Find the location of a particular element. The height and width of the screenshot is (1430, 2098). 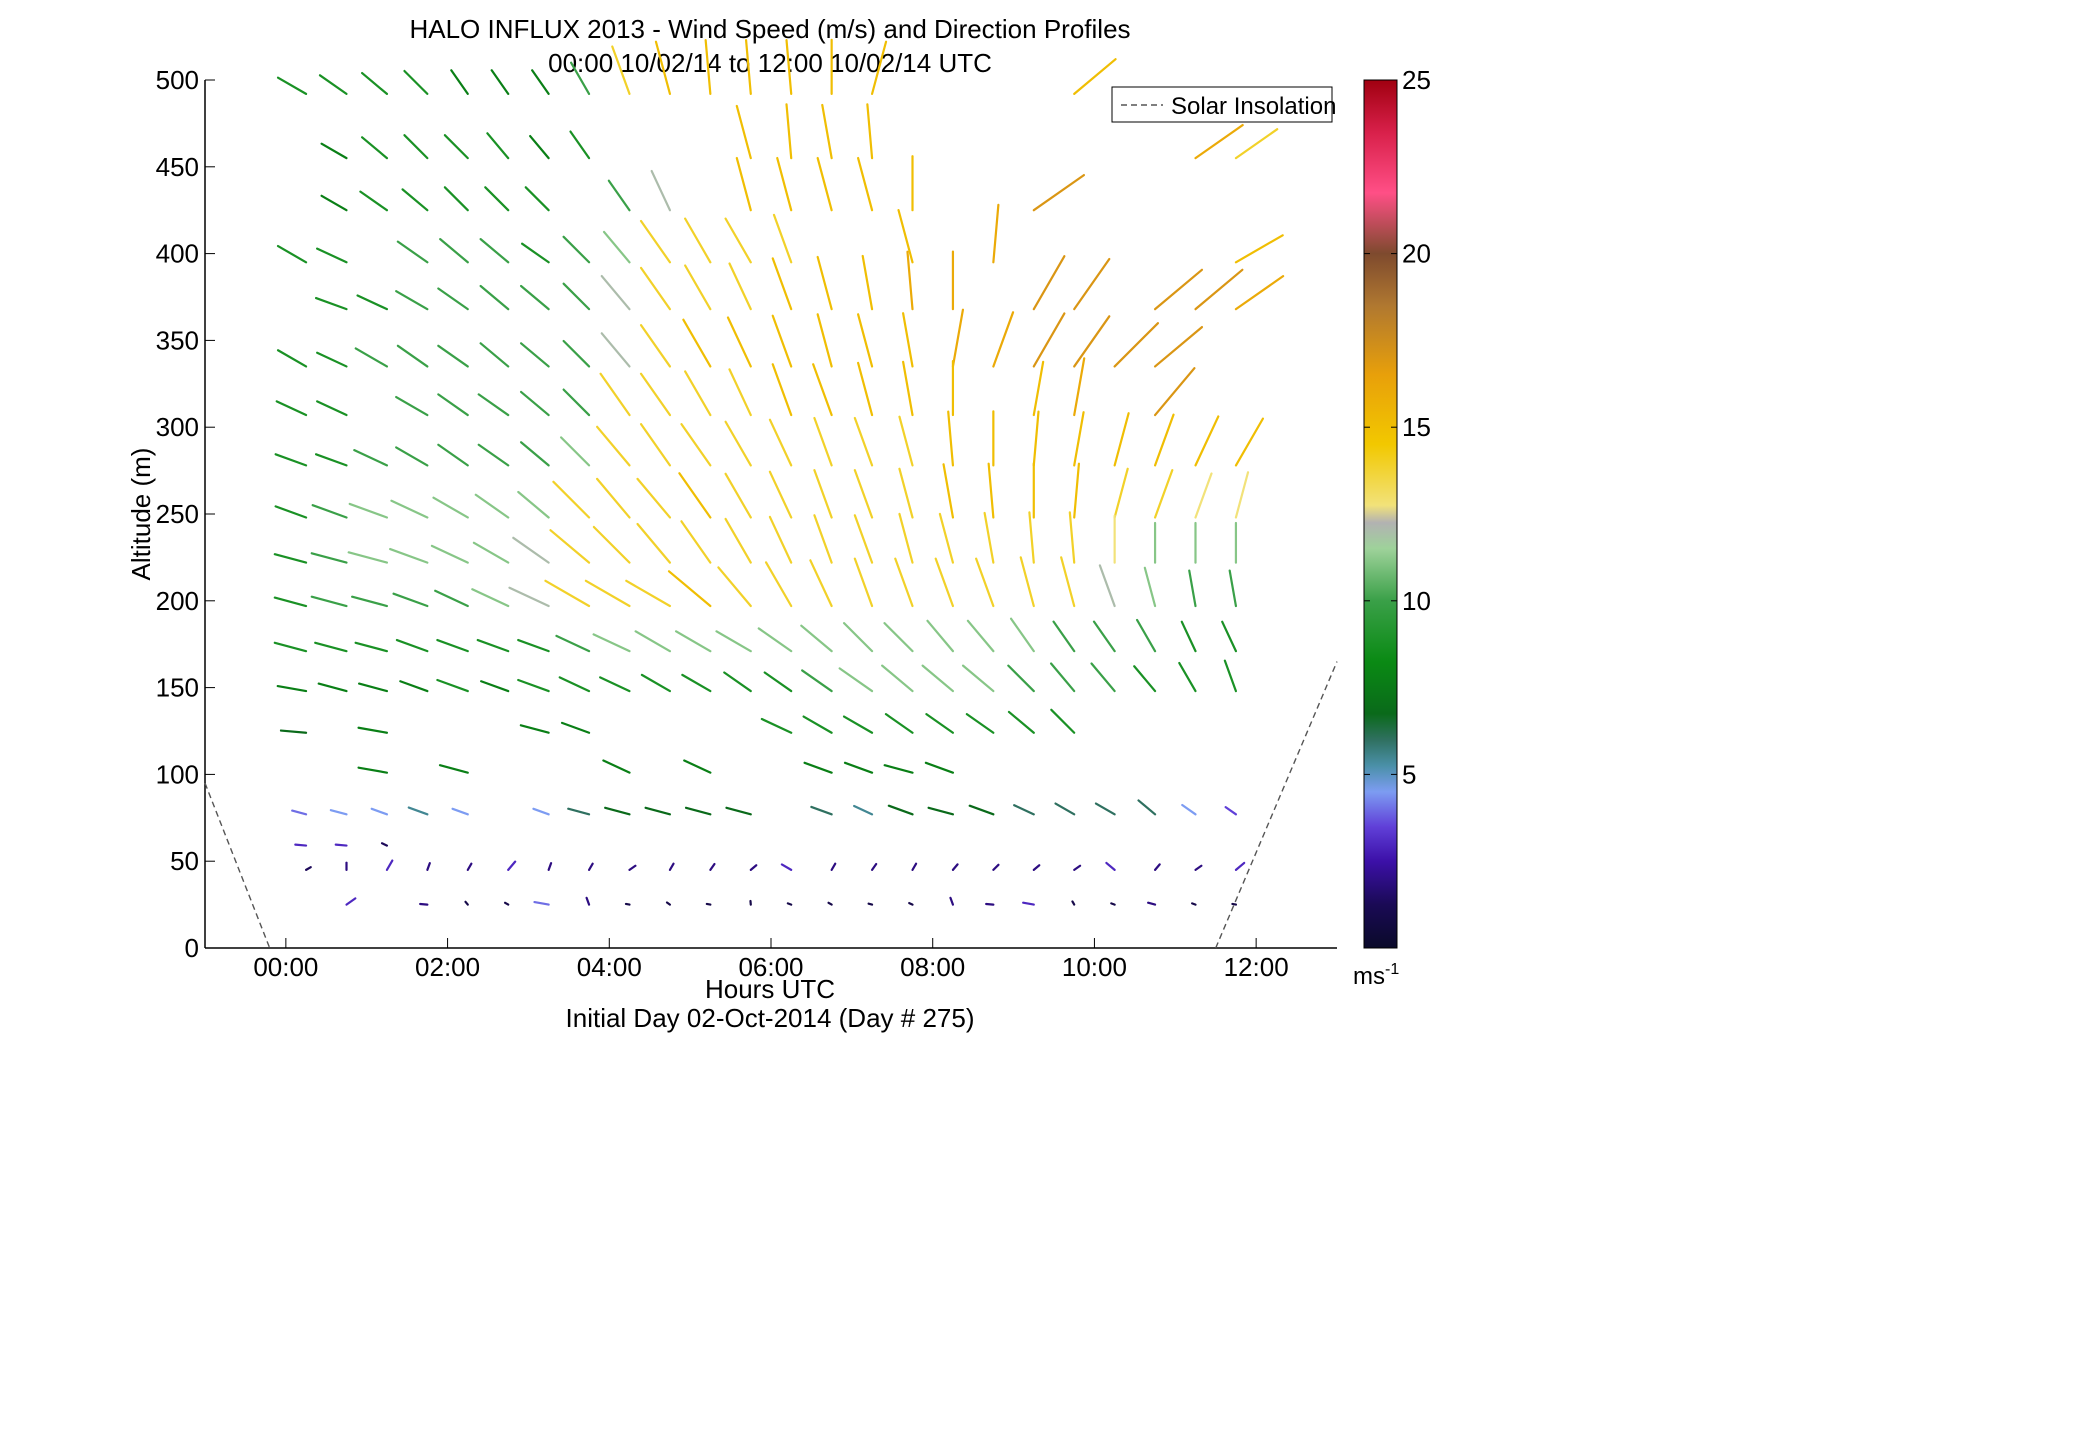

y-tick-label: 50 is located at coordinates (184, 861).